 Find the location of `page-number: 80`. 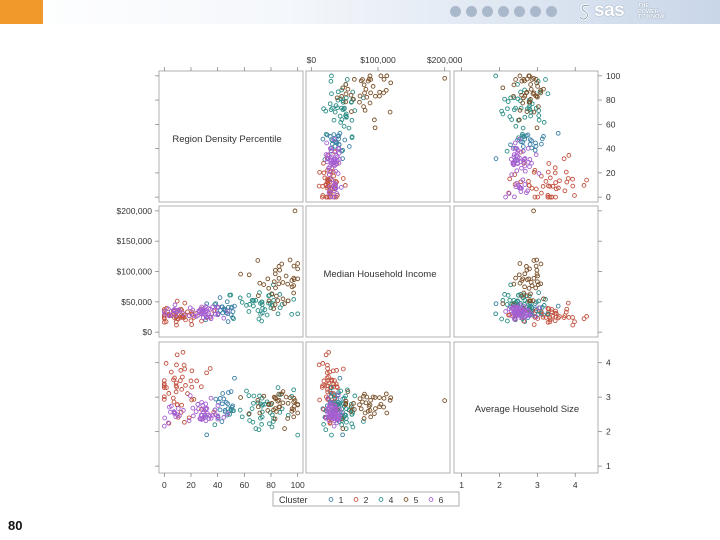

page-number: 80 is located at coordinates (15, 525).